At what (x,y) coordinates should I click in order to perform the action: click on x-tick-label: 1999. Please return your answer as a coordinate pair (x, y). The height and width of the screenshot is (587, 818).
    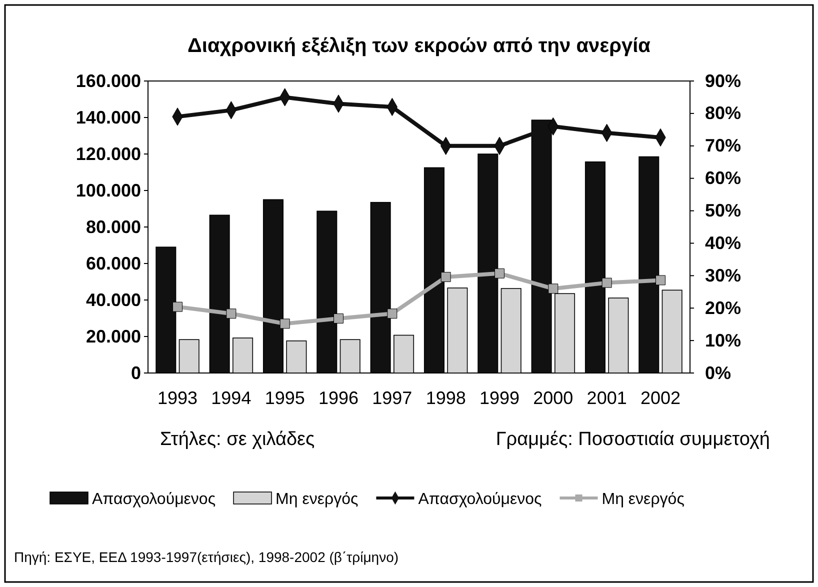
    Looking at the image, I should click on (499, 398).